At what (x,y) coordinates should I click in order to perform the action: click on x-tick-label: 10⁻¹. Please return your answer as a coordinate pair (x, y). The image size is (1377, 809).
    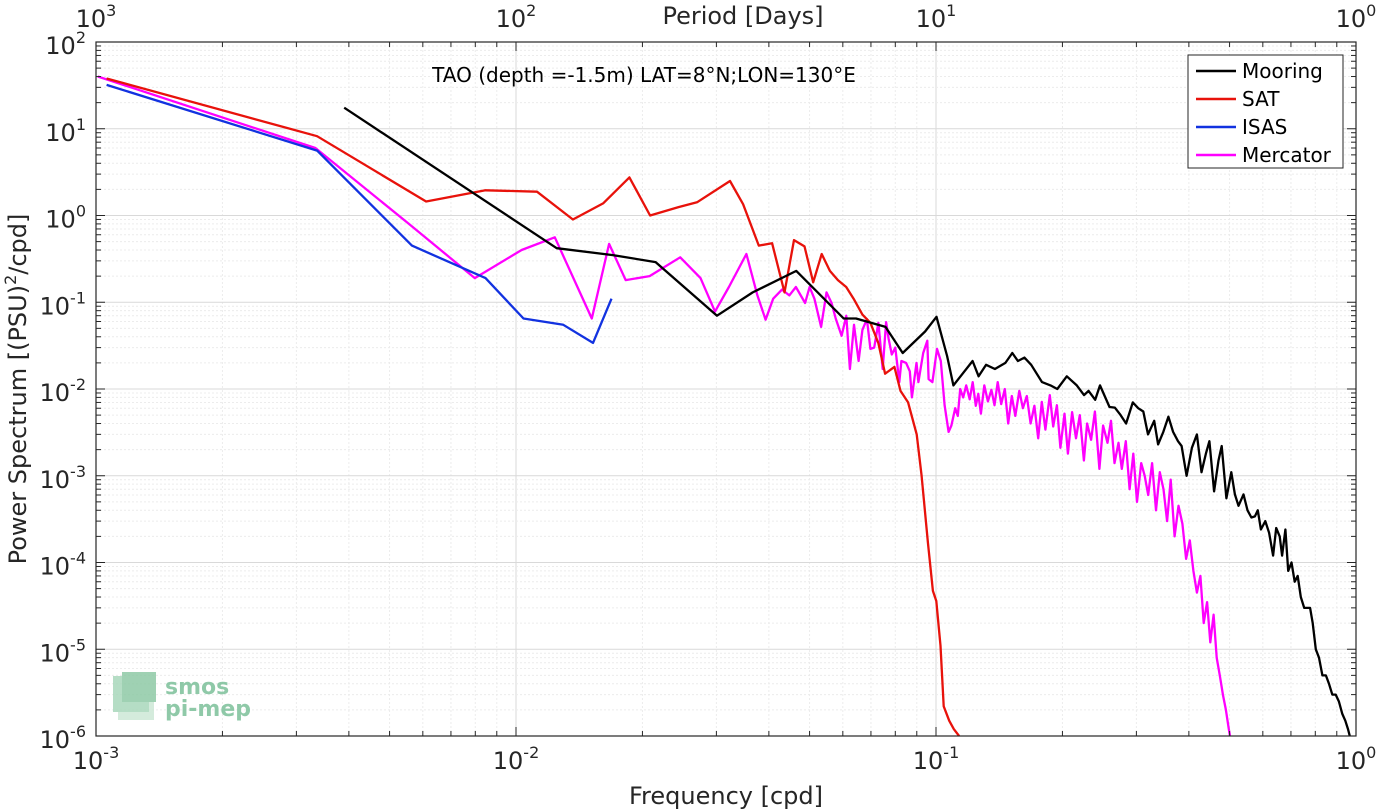
    Looking at the image, I should click on (936, 759).